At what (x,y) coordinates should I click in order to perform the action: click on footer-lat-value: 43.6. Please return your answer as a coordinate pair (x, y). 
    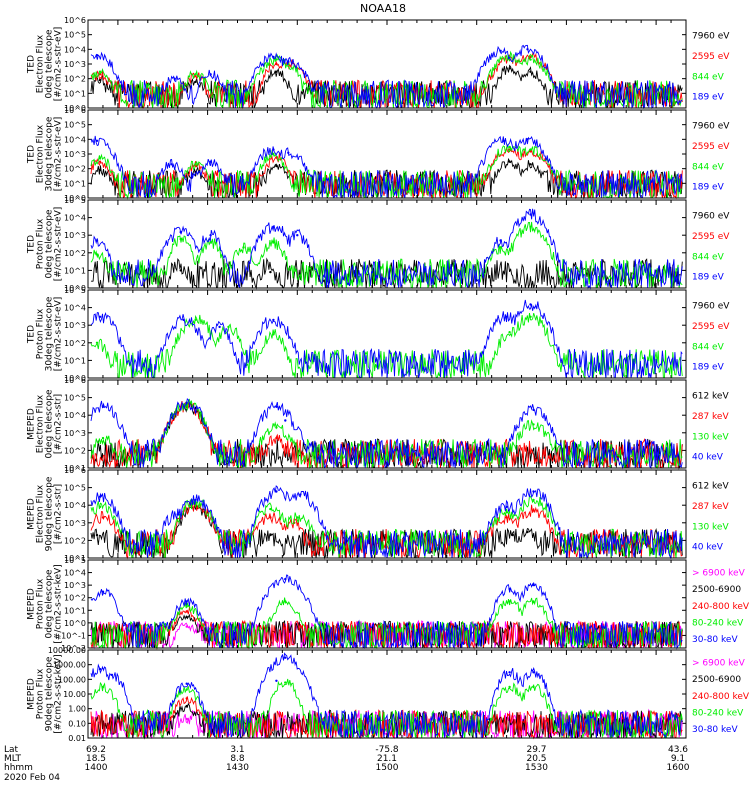
    Looking at the image, I should click on (678, 750).